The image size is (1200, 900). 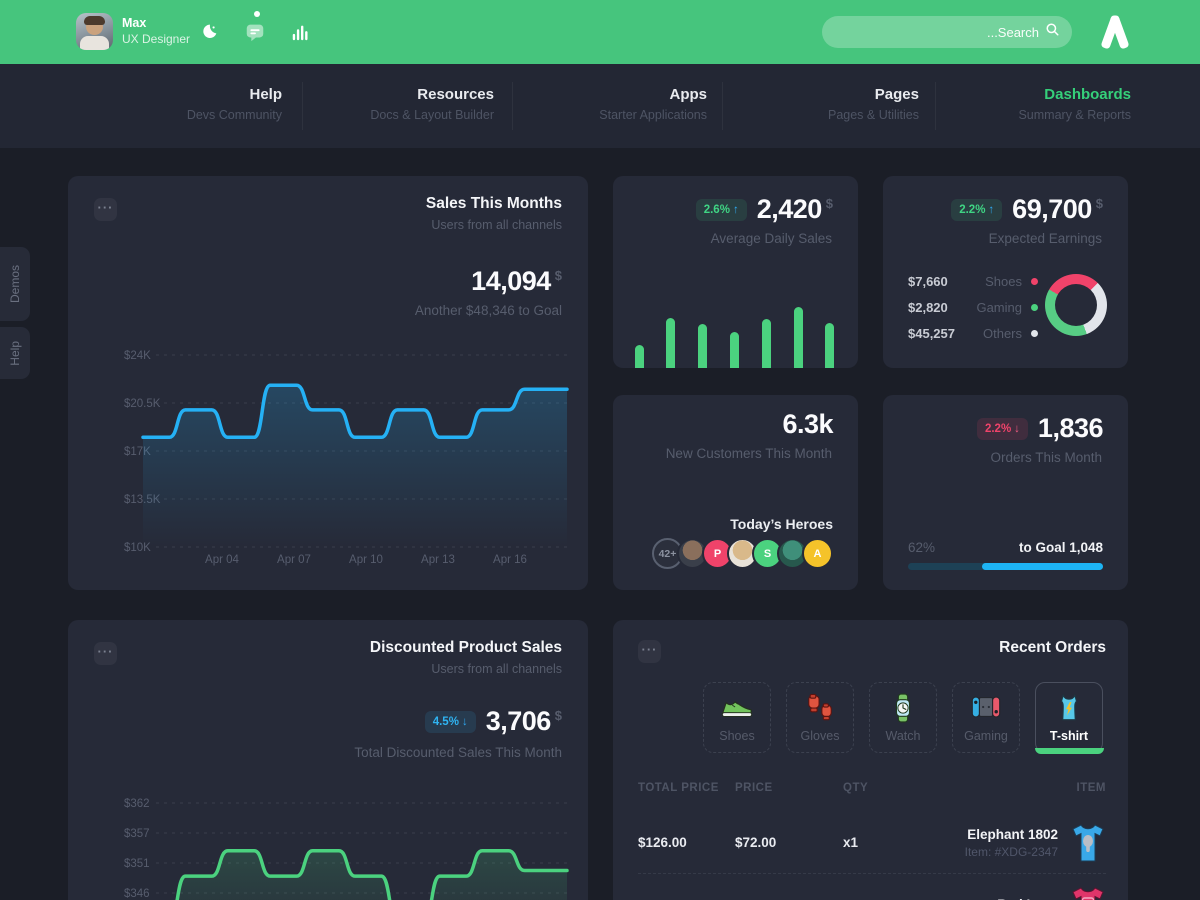 What do you see at coordinates (1052, 32) in the screenshot?
I see `search-icon` at bounding box center [1052, 32].